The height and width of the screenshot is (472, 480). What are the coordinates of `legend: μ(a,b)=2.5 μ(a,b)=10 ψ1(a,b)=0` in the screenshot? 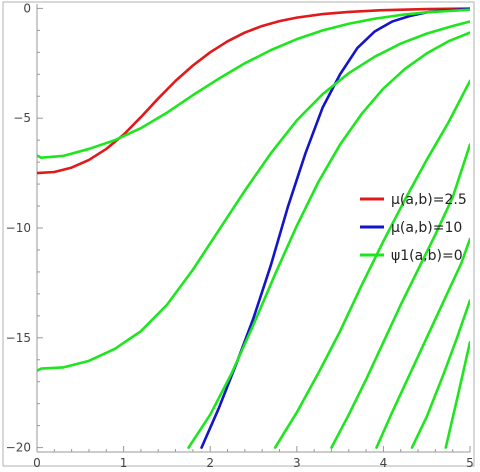 It's located at (413, 228).